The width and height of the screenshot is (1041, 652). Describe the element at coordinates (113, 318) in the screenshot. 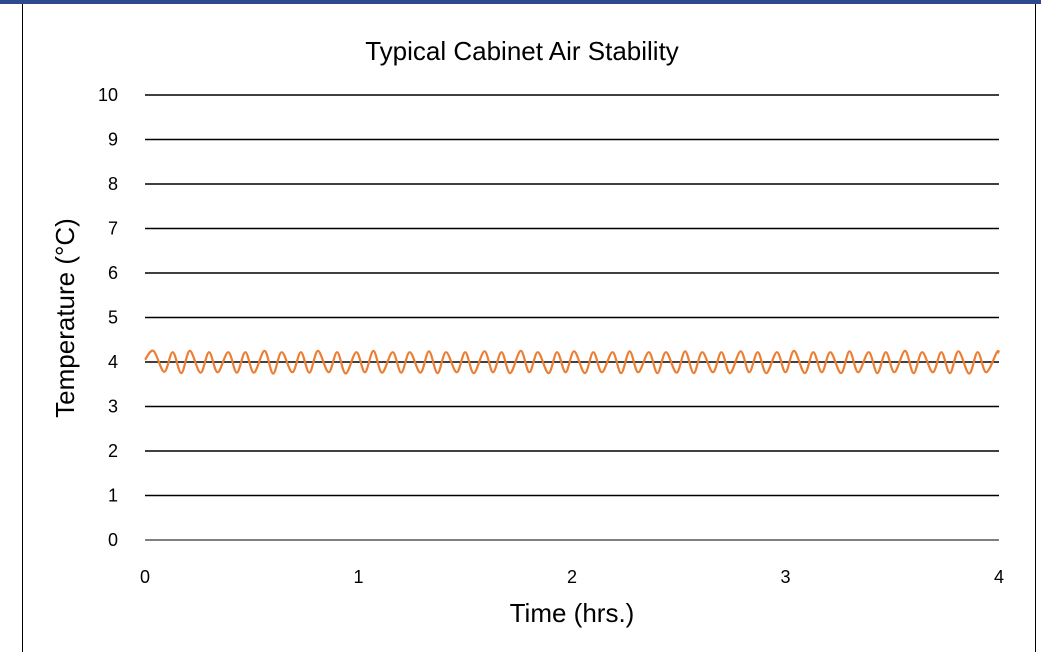

I see `y-tick-label: 5` at that location.